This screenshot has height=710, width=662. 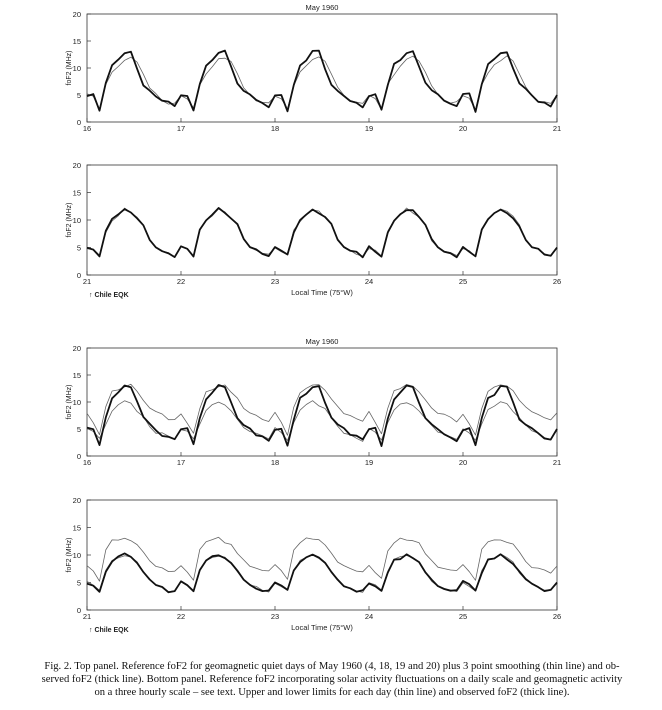 I want to click on chart-panel-1: 0 5 10 15 20 16 17 18 19 20 21 May 1960 foF2 (MHz), so click(x=313, y=68).